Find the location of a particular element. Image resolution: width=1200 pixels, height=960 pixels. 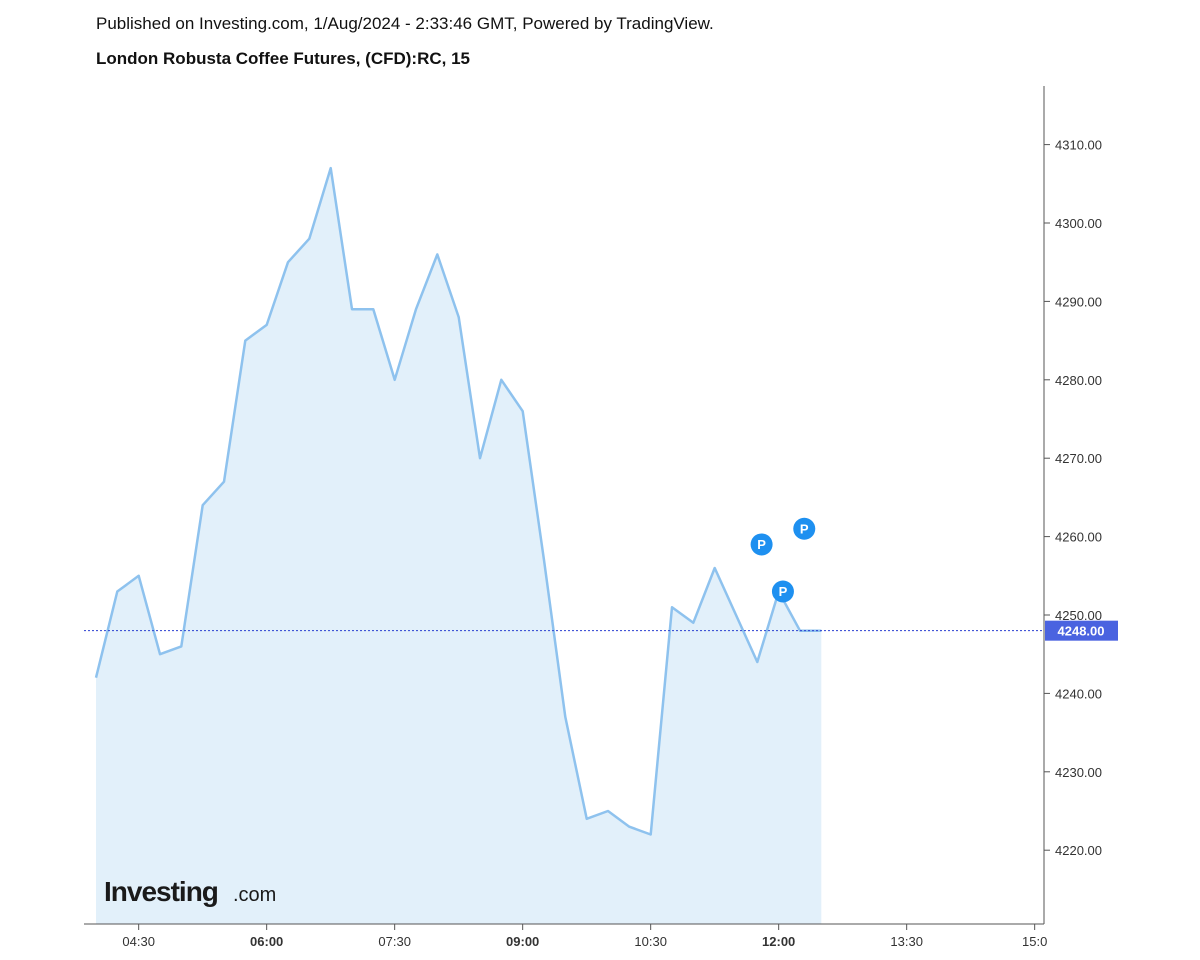

logo-suffix: .com is located at coordinates (254, 895).